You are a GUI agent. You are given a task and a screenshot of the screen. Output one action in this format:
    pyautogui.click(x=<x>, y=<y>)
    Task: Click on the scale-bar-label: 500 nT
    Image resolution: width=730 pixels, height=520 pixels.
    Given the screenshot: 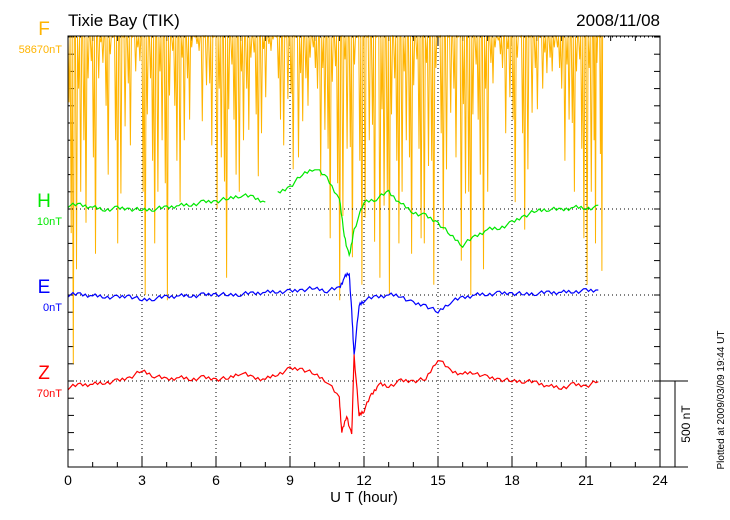 What is the action you would take?
    pyautogui.click(x=686, y=424)
    